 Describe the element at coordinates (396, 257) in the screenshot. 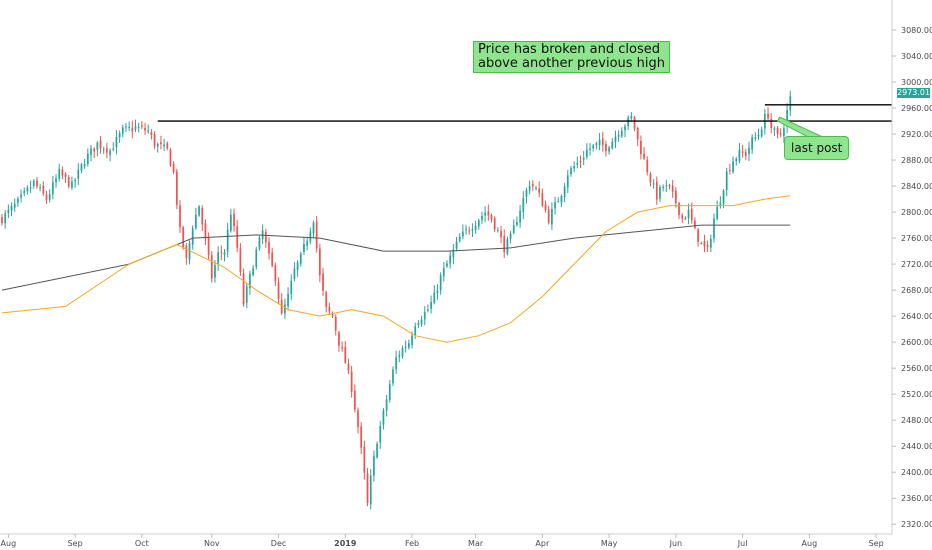

I see `long-moving-average-line` at that location.